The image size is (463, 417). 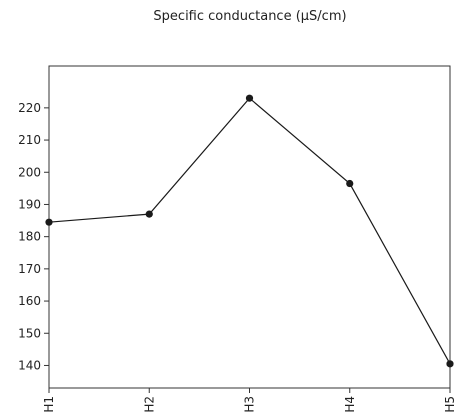 What do you see at coordinates (249, 98) in the screenshot?
I see `data-point-h3` at bounding box center [249, 98].